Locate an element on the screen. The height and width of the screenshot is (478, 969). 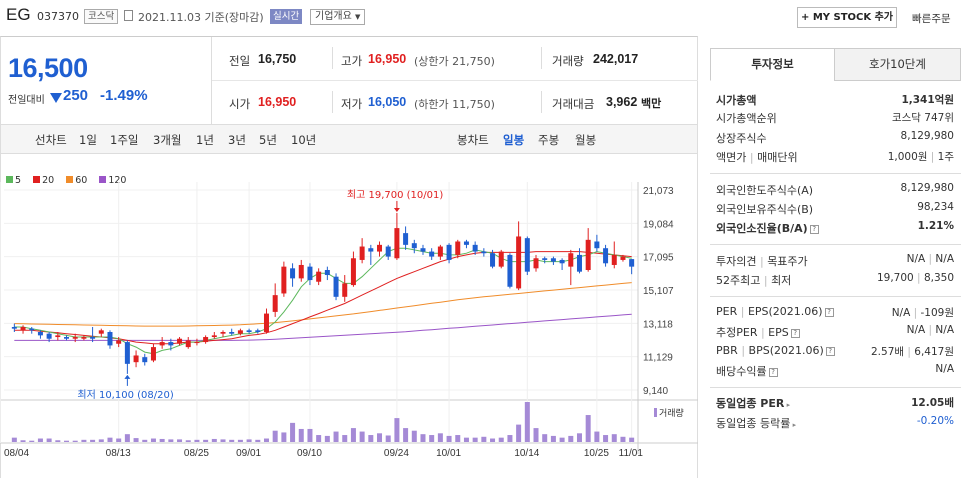
industry-per-row: 동일업종 PER ▸ 12.05배 is located at coordinates (835, 403).